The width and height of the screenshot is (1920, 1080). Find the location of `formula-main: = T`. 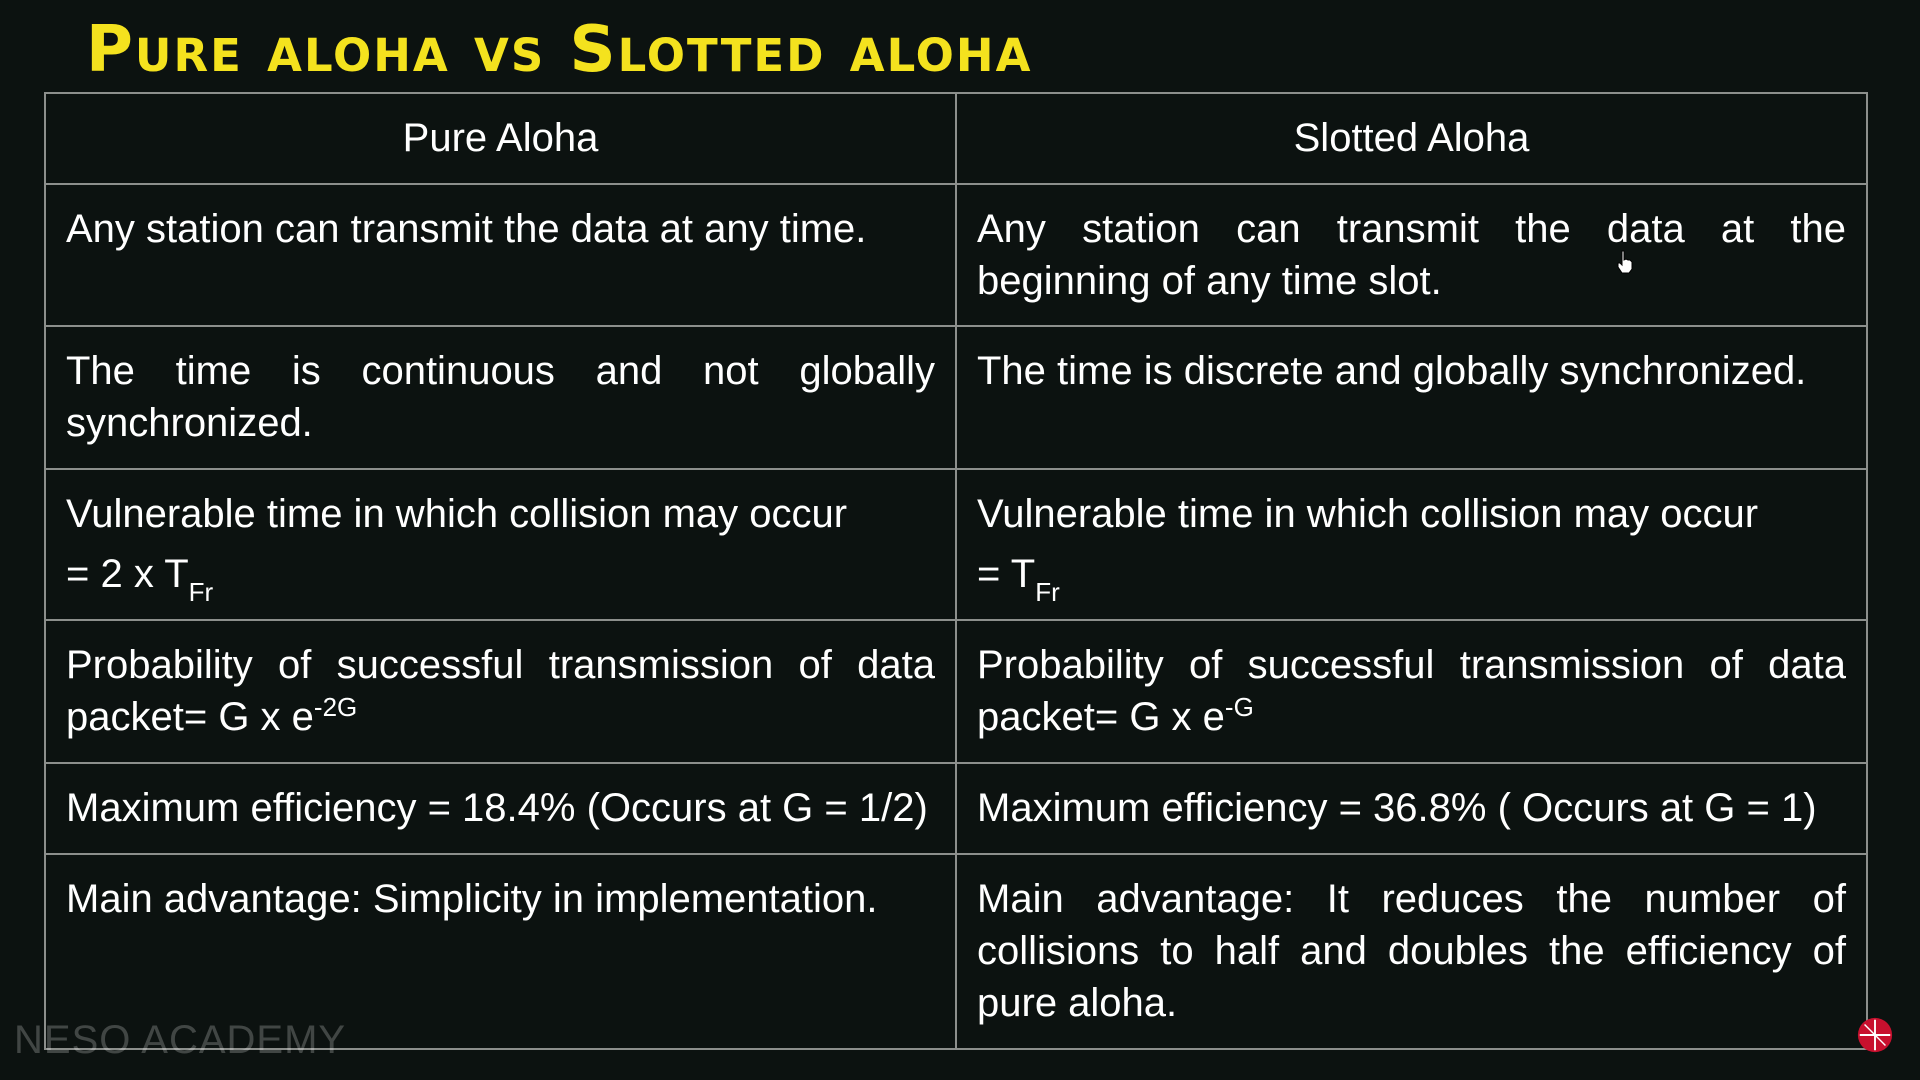

formula-main: = T is located at coordinates (1006, 574).